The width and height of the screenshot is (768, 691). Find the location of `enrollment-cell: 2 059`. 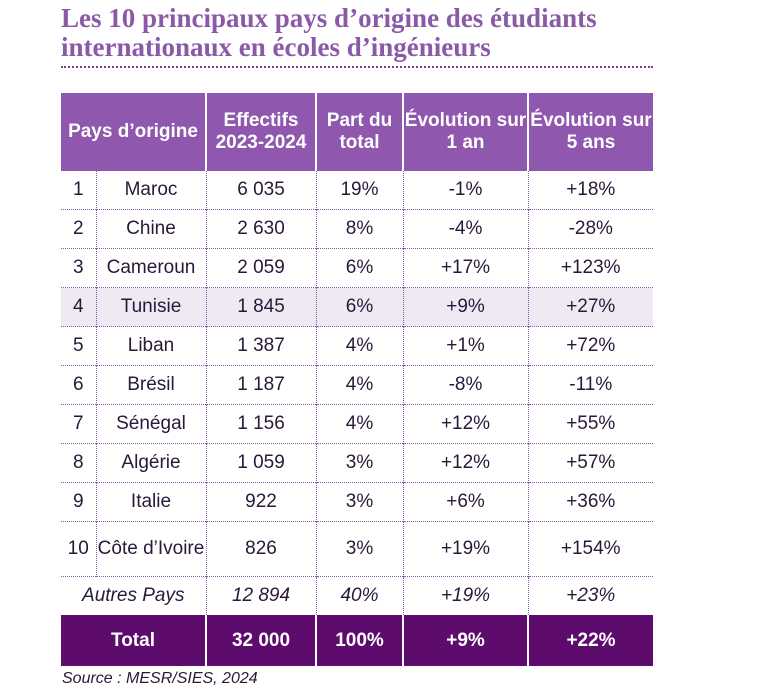

enrollment-cell: 2 059 is located at coordinates (261, 268).